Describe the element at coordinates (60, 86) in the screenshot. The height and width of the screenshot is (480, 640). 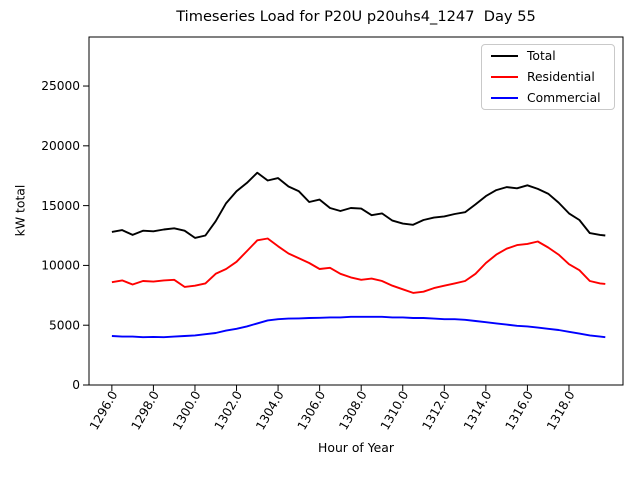
I see `y-tick-label: 25000` at that location.